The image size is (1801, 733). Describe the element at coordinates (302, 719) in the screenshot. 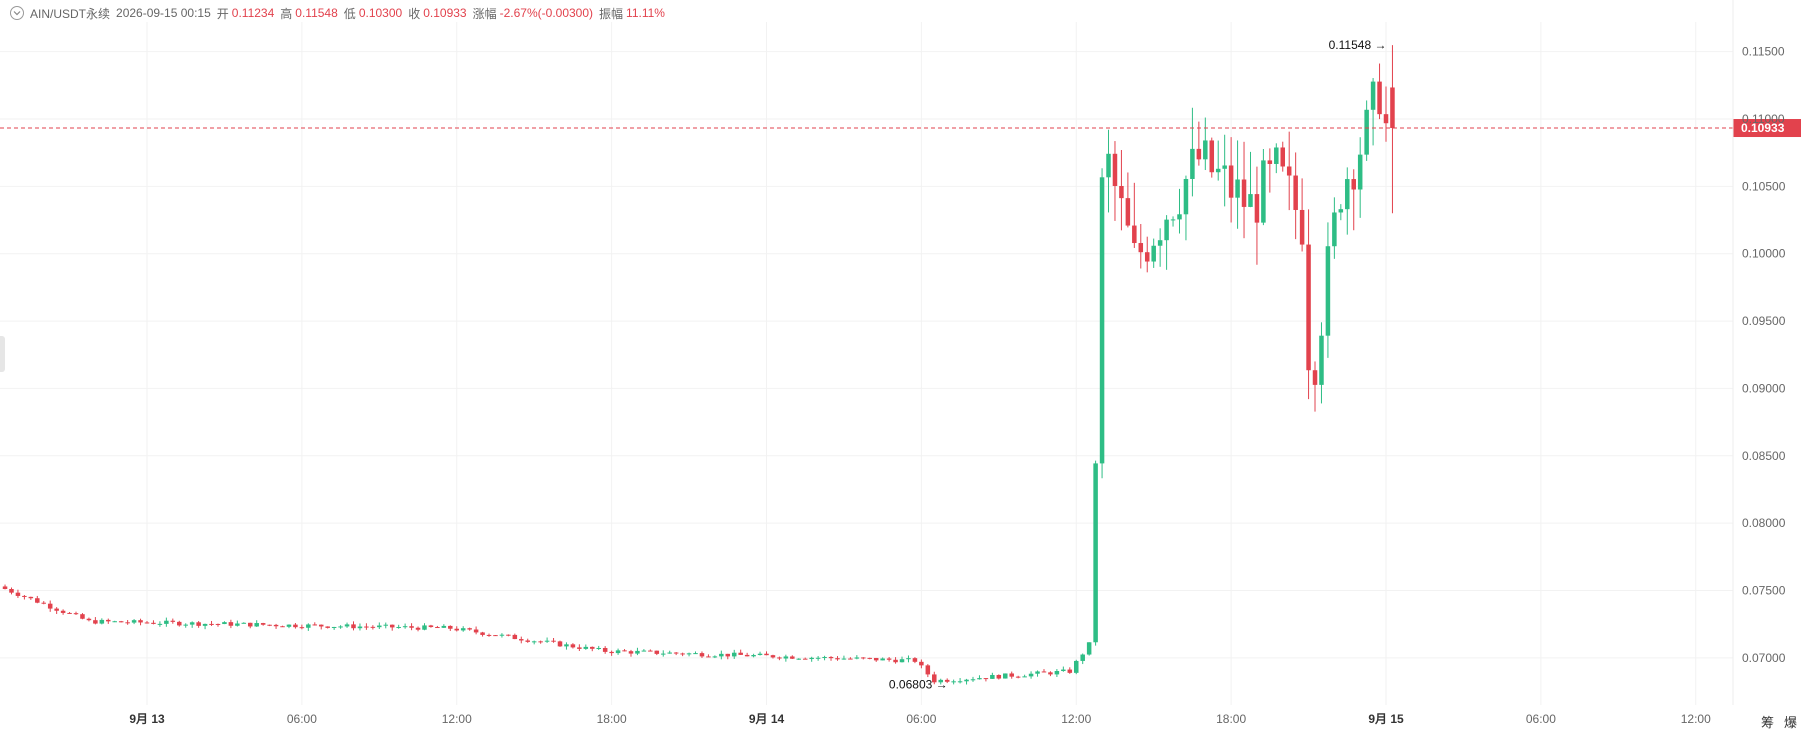

I see `time-tick-label: 06:00` at that location.